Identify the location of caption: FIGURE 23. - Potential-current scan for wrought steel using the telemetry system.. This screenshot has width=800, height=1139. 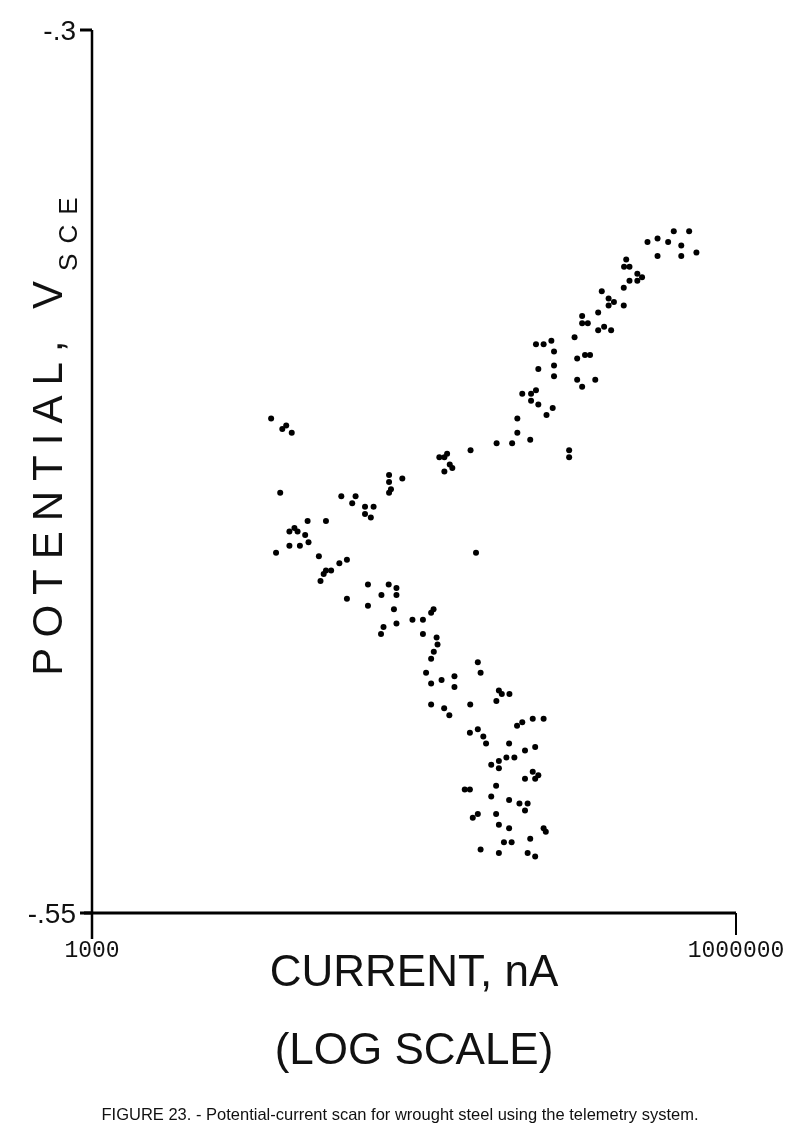
(400, 1114).